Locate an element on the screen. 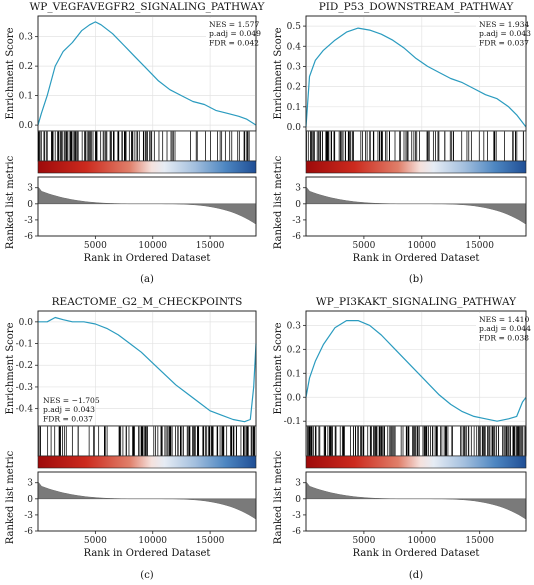 The image size is (534, 585). stats-text: p.adj = 0.049 is located at coordinates (235, 33).